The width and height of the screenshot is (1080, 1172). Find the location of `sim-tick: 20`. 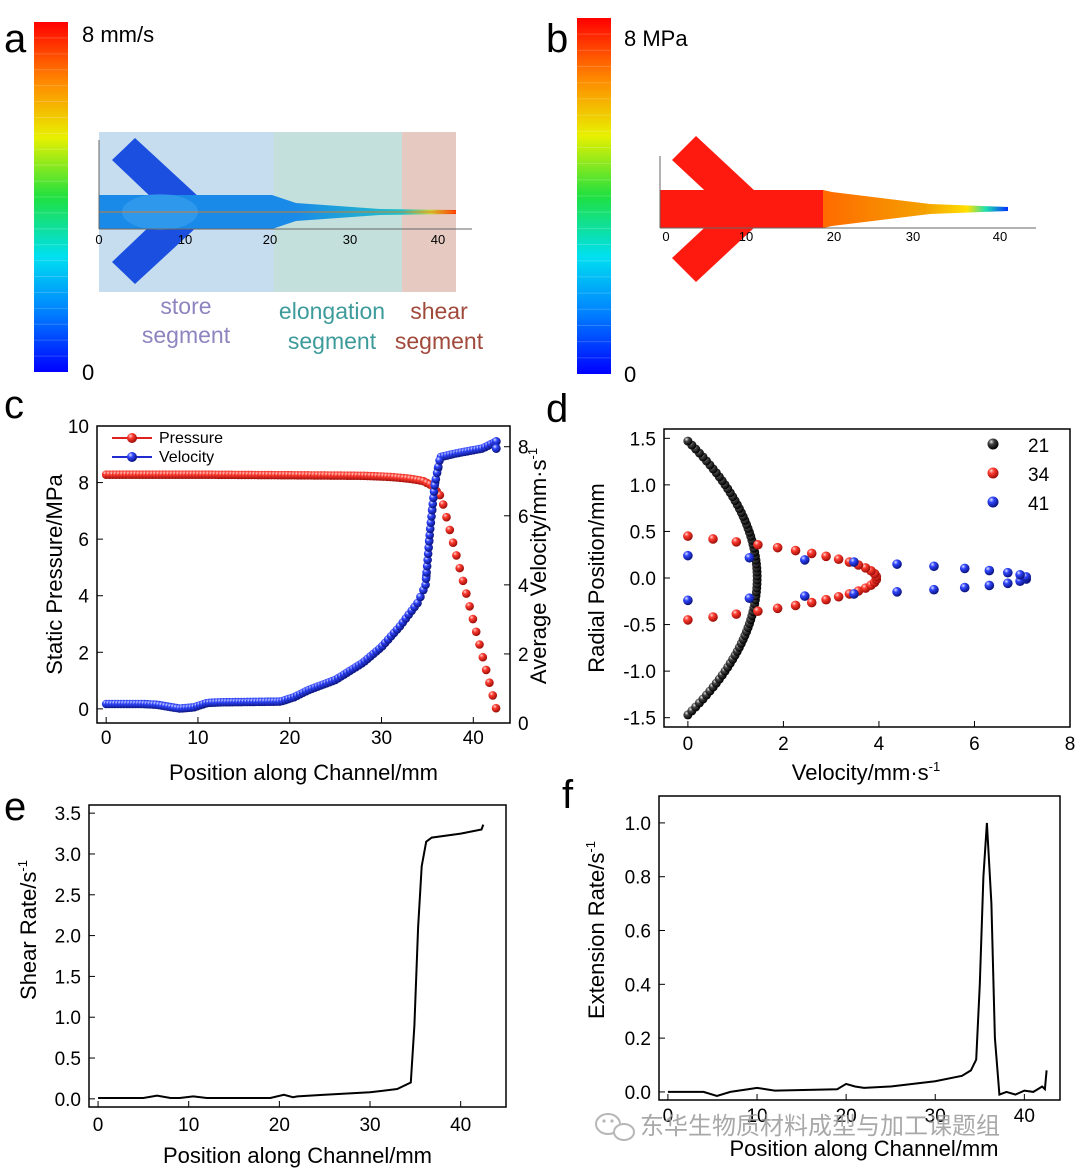

sim-tick: 20 is located at coordinates (834, 236).